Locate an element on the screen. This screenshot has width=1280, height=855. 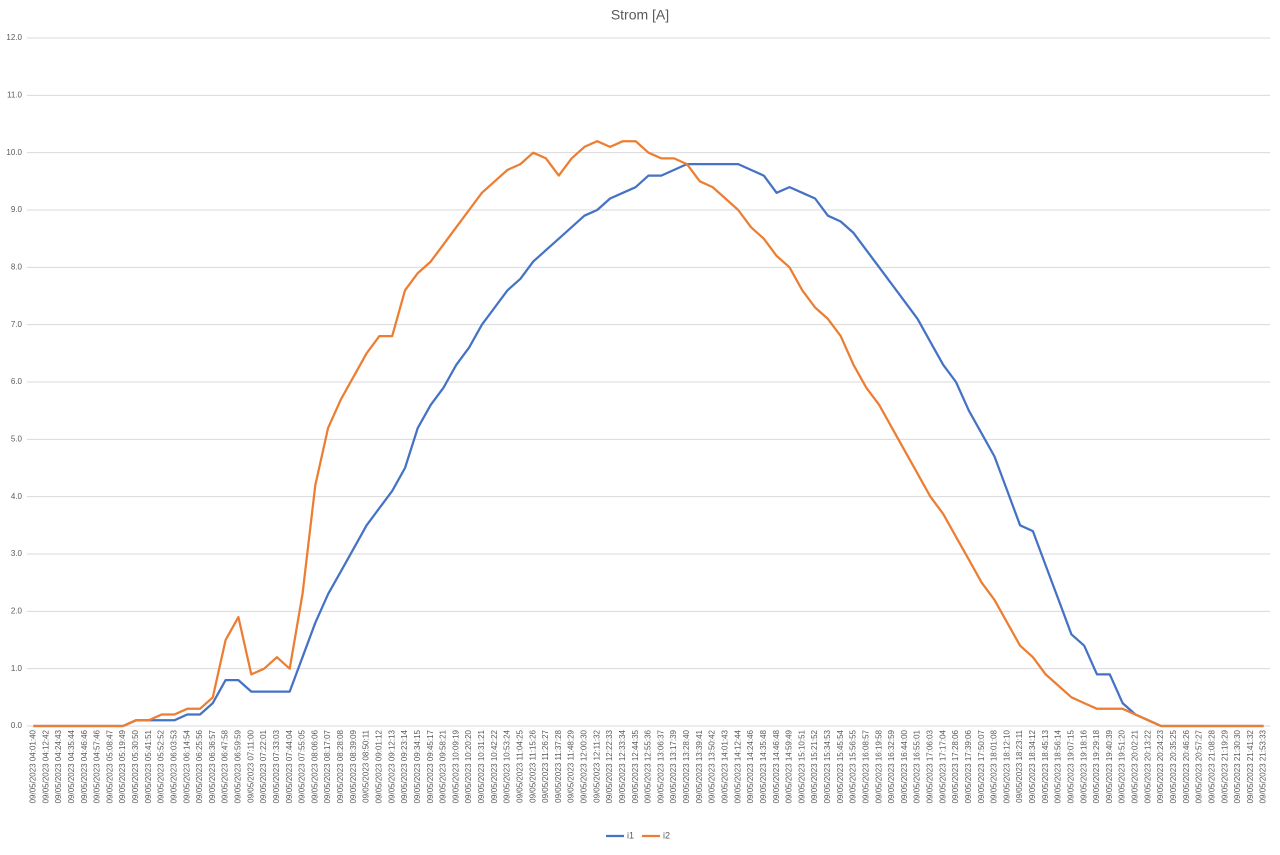
x-tick-label: 09/05/2023 07:44:04 is located at coordinates (289, 766).